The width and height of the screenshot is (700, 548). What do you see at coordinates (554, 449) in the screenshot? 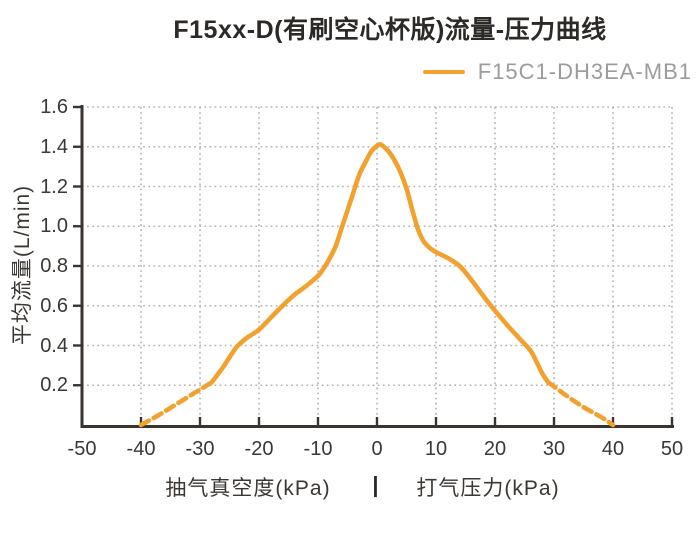
I see `x-tick-label: 30` at bounding box center [554, 449].